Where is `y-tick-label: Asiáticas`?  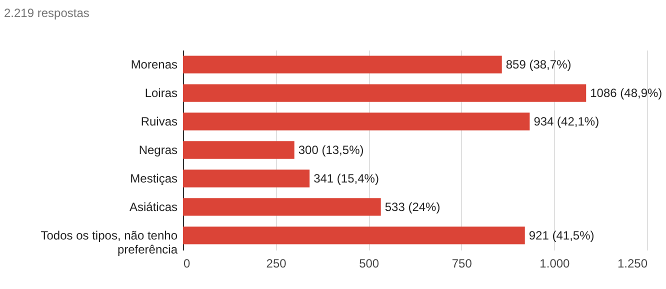 y-tick-label: Asiáticas is located at coordinates (153, 207).